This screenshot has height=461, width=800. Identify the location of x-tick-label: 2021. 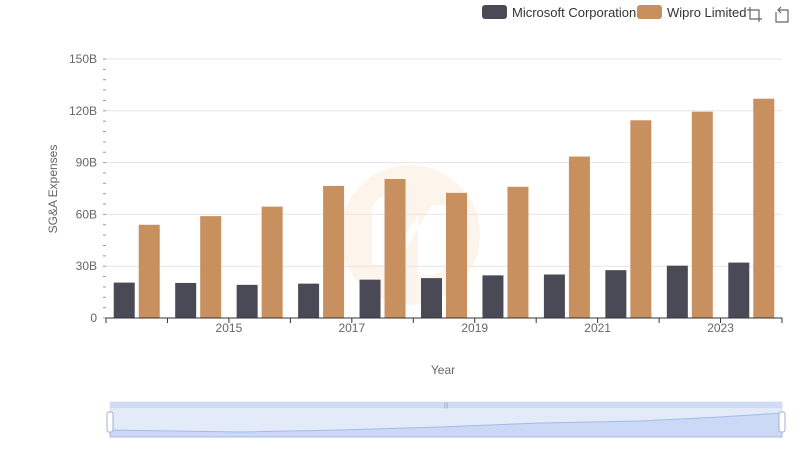
(597, 328).